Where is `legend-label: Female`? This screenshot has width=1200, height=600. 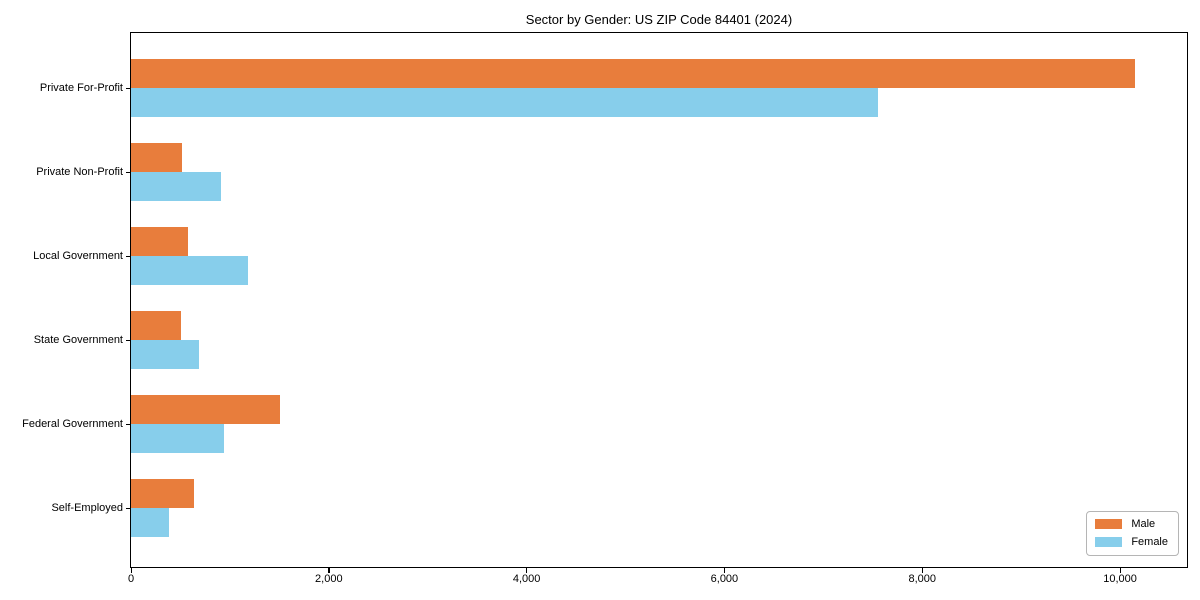 legend-label: Female is located at coordinates (1149, 542).